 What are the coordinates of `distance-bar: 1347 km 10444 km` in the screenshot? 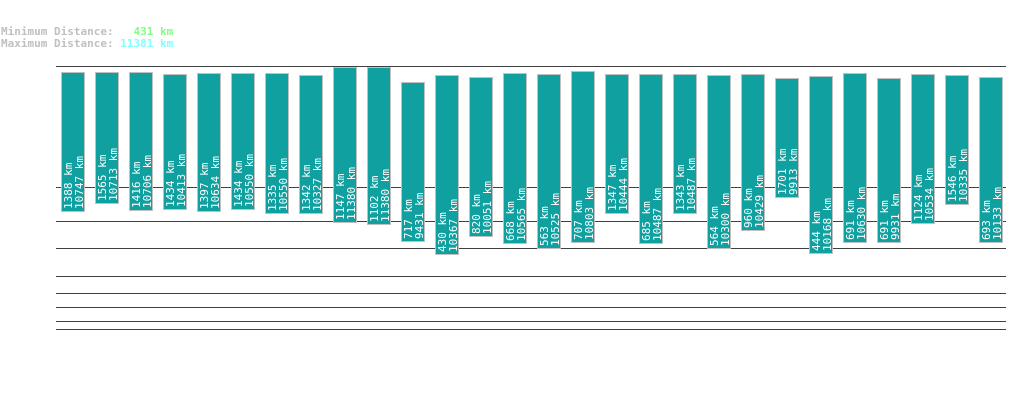 It's located at (617, 144).